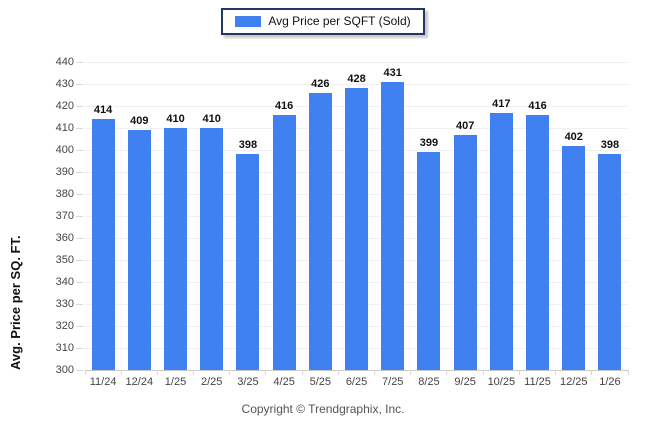 This screenshot has height=434, width=646. What do you see at coordinates (64, 62) in the screenshot?
I see `y-tick-label: 440` at bounding box center [64, 62].